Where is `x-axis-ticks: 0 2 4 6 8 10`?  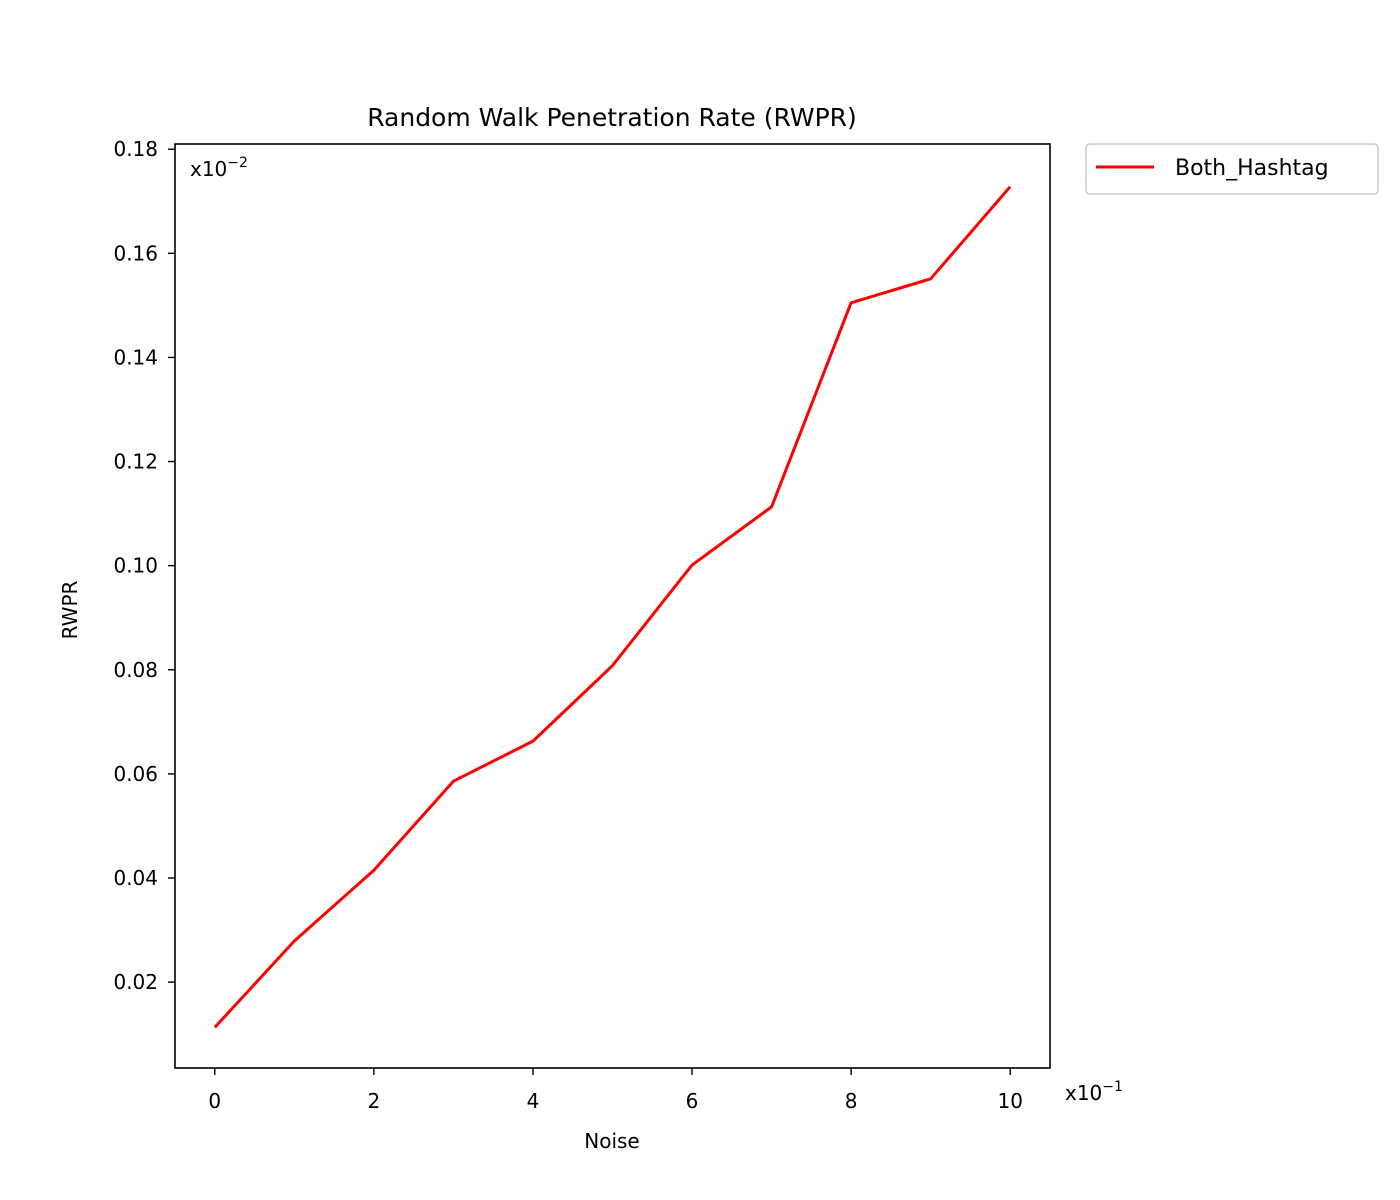
x-axis-ticks: 0 2 4 6 8 10 is located at coordinates (615, 1090).